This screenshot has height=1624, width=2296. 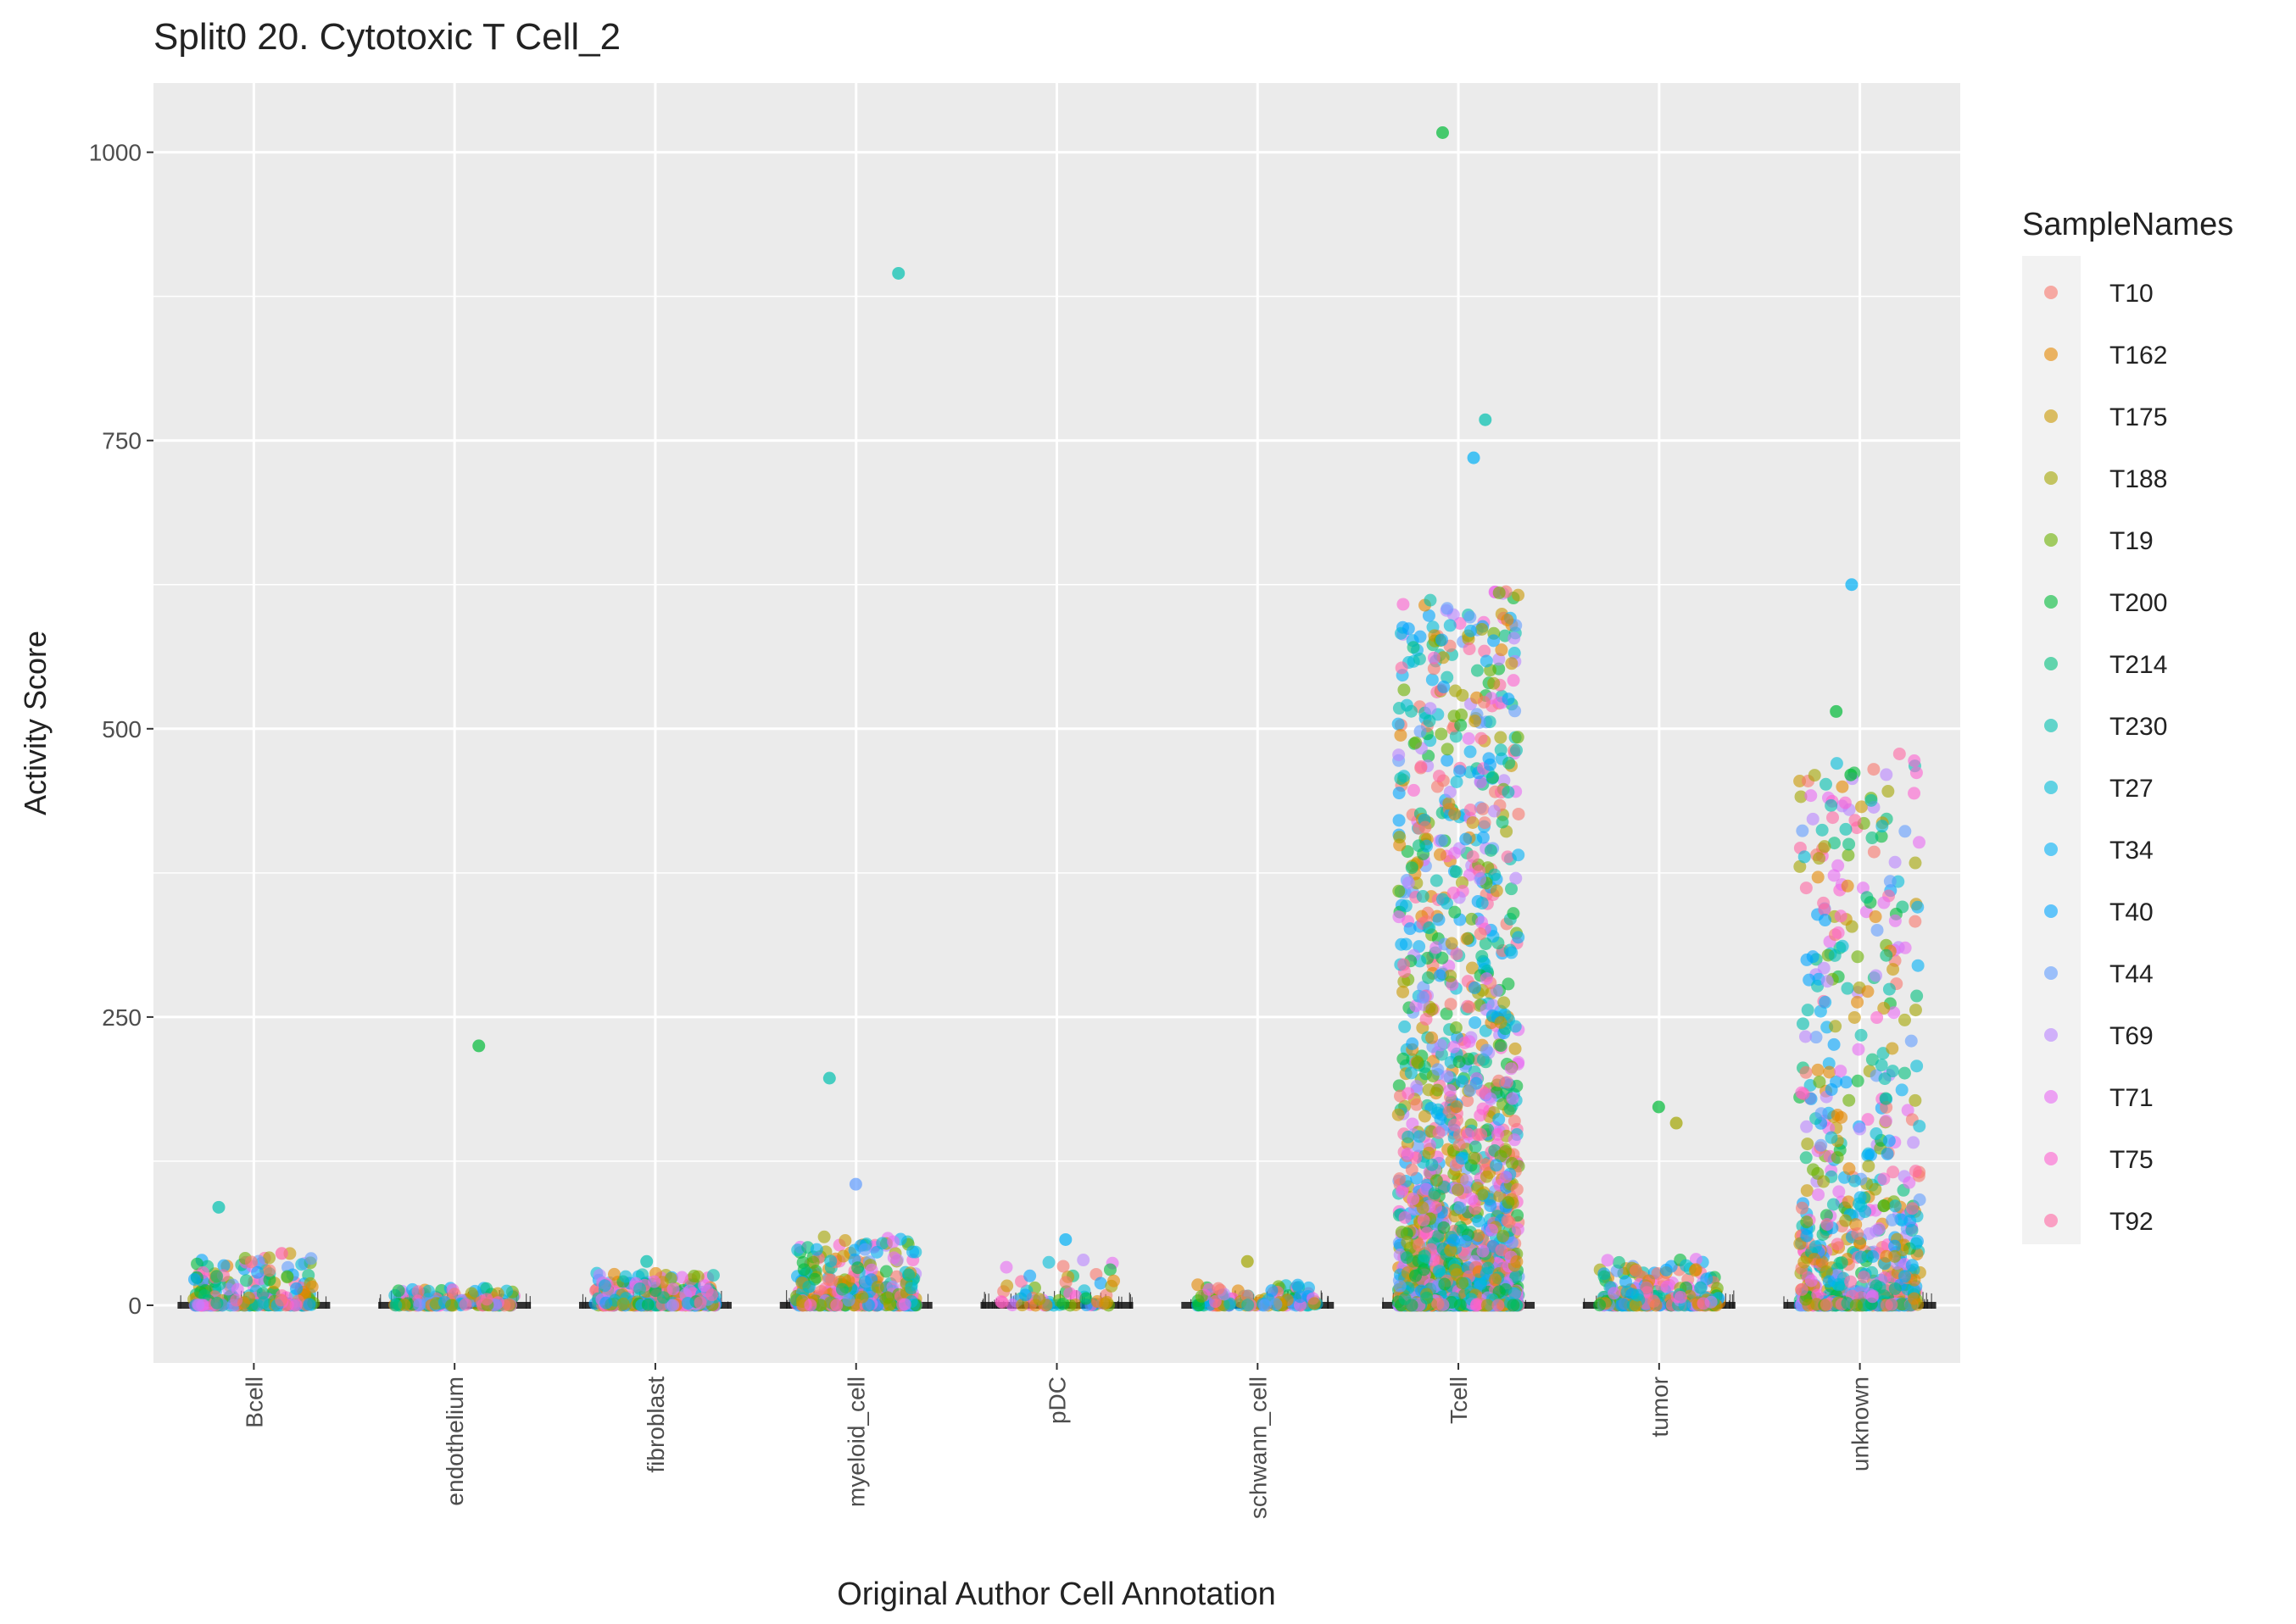 What do you see at coordinates (1258, 1448) in the screenshot?
I see `x-tick-label: schwann_cell` at bounding box center [1258, 1448].